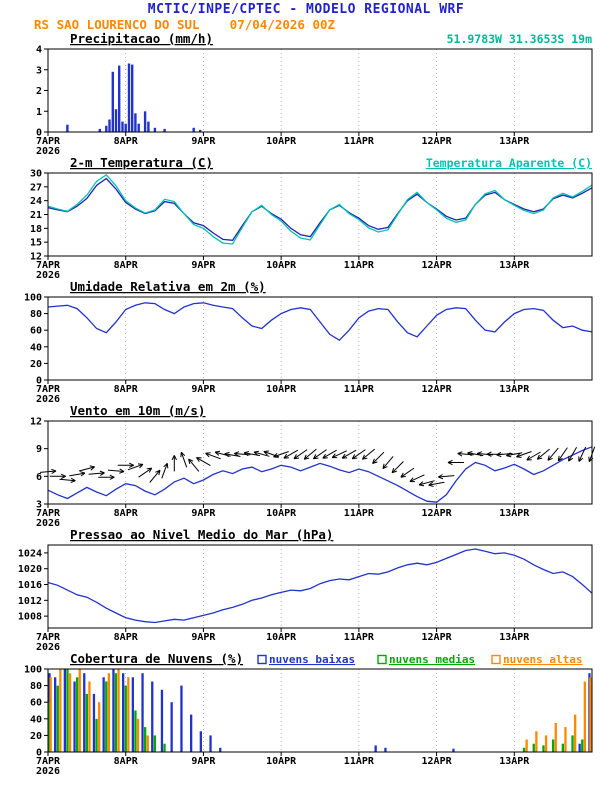 The width and height of the screenshot is (612, 792). I want to click on y-tick-label: 60, so click(36, 331).